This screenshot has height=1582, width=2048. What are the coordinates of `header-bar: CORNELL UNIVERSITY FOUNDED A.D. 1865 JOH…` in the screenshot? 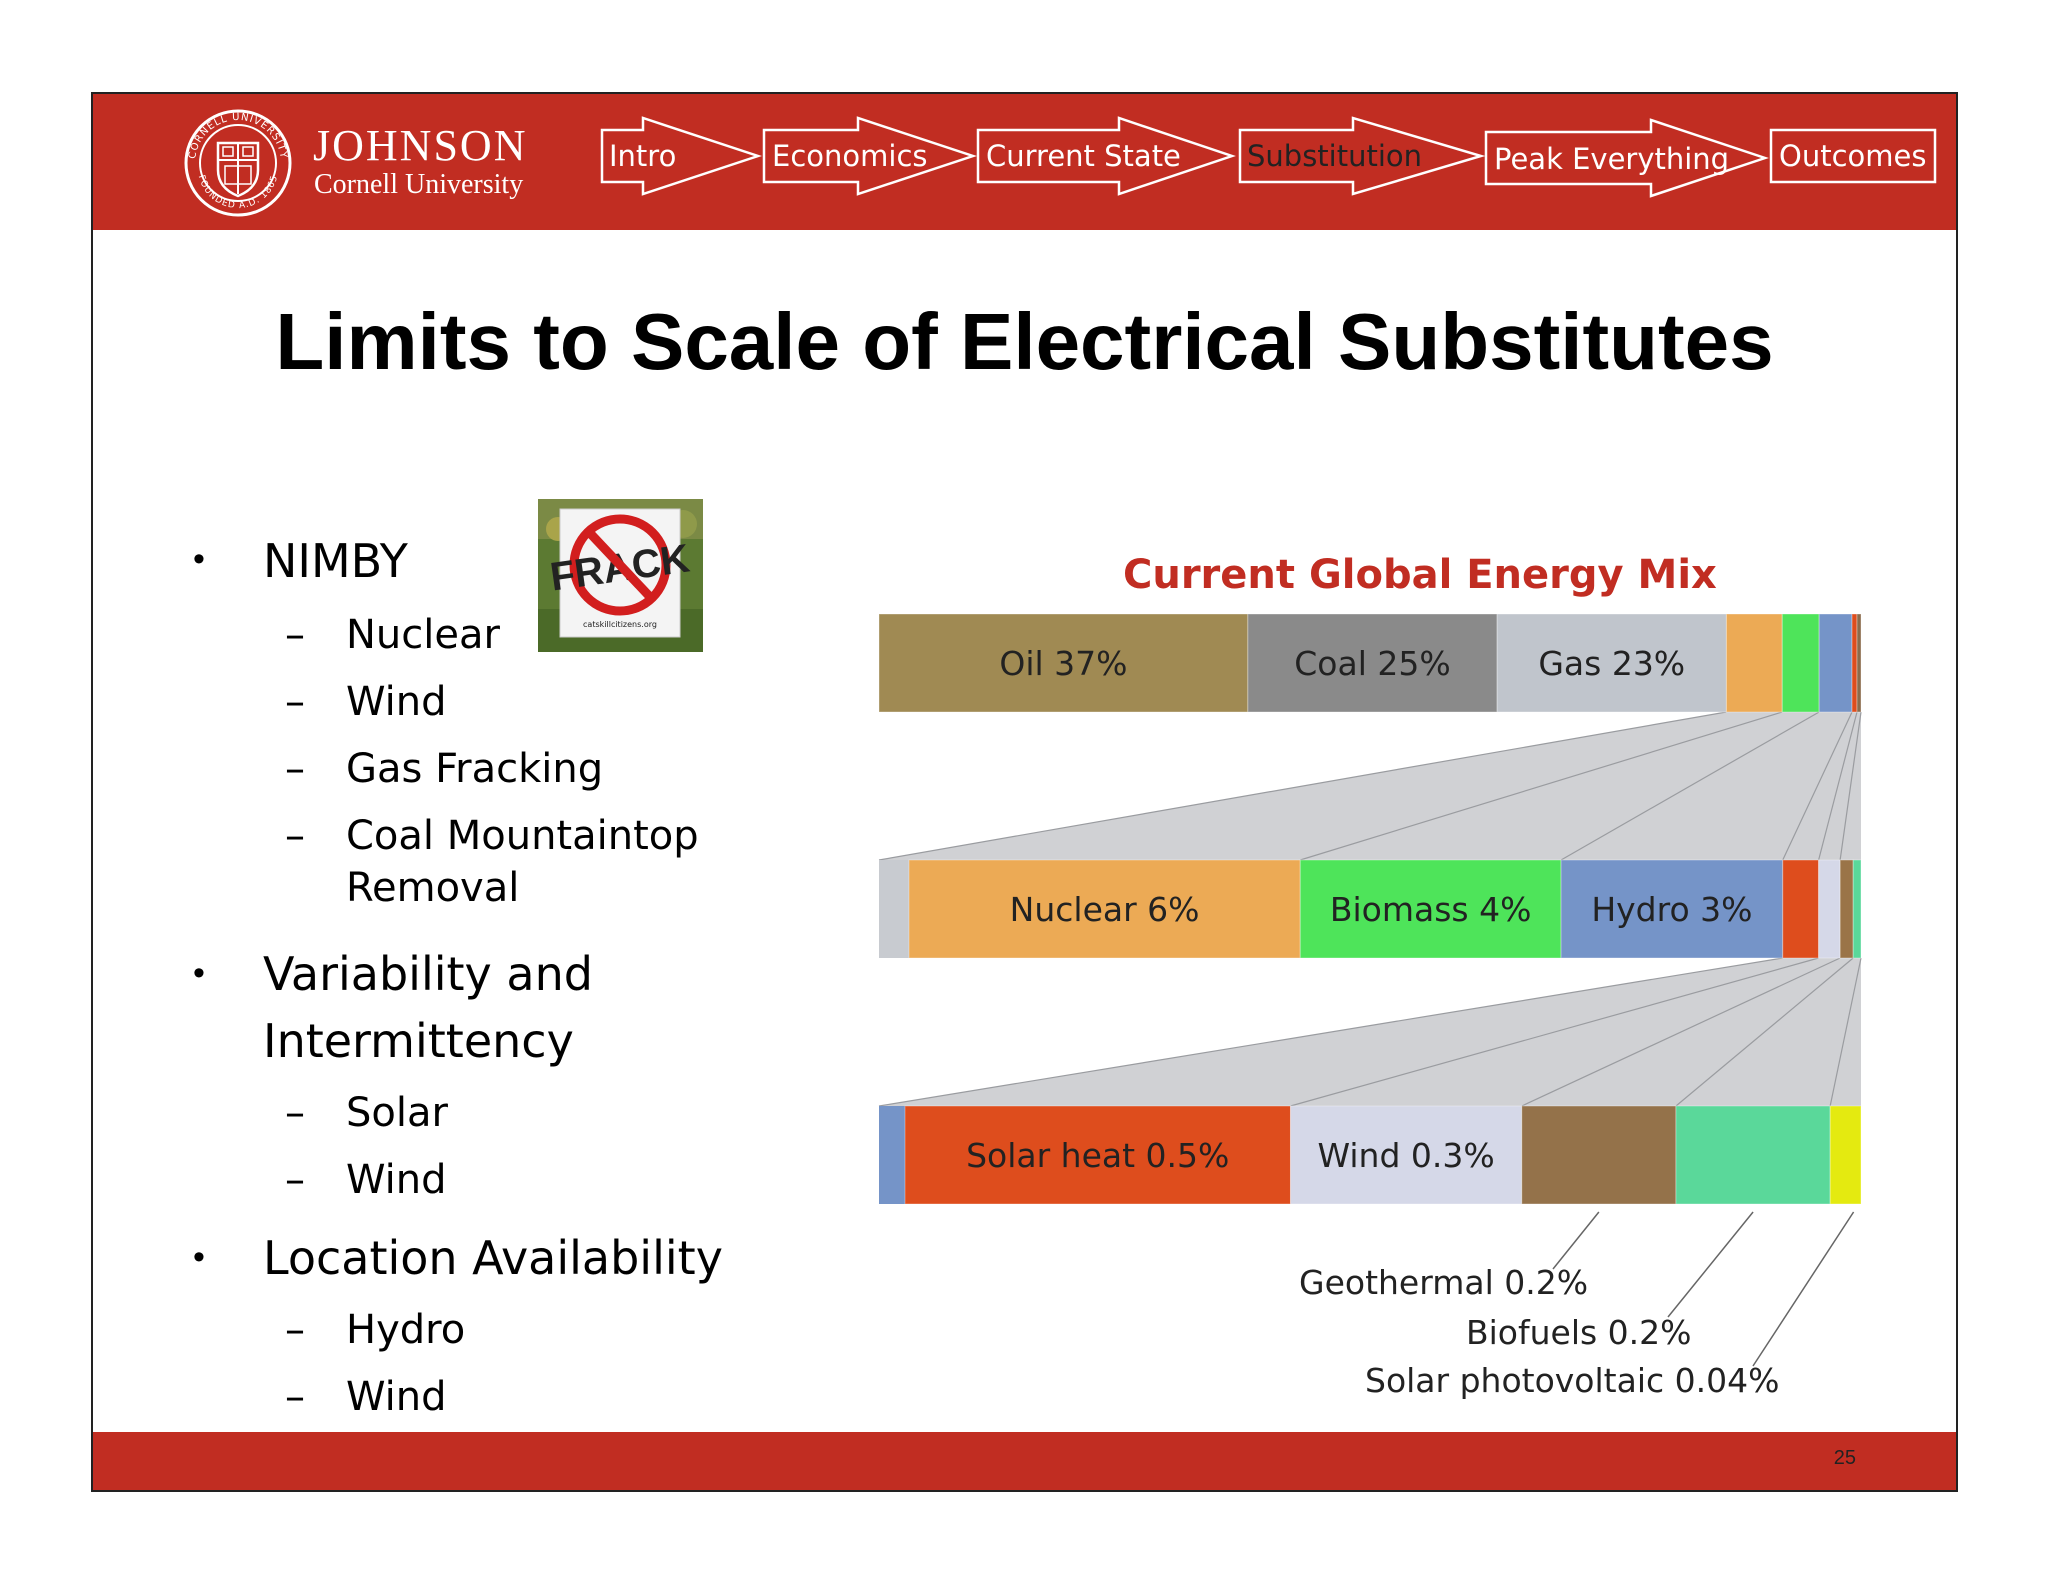 It's located at (1024, 162).